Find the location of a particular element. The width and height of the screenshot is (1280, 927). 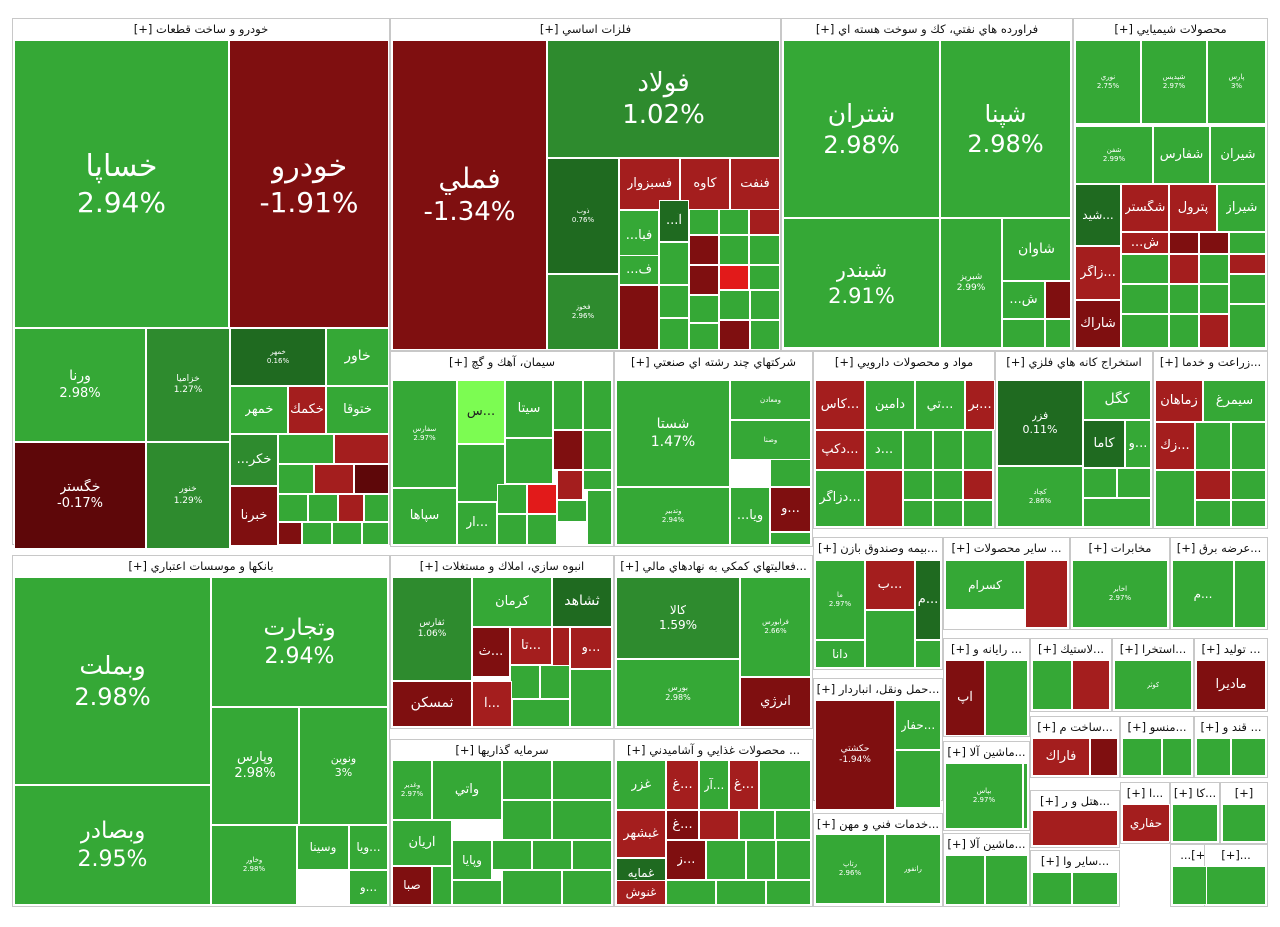

stock-tile: وتدبير 2.94% is located at coordinates (673, 516).